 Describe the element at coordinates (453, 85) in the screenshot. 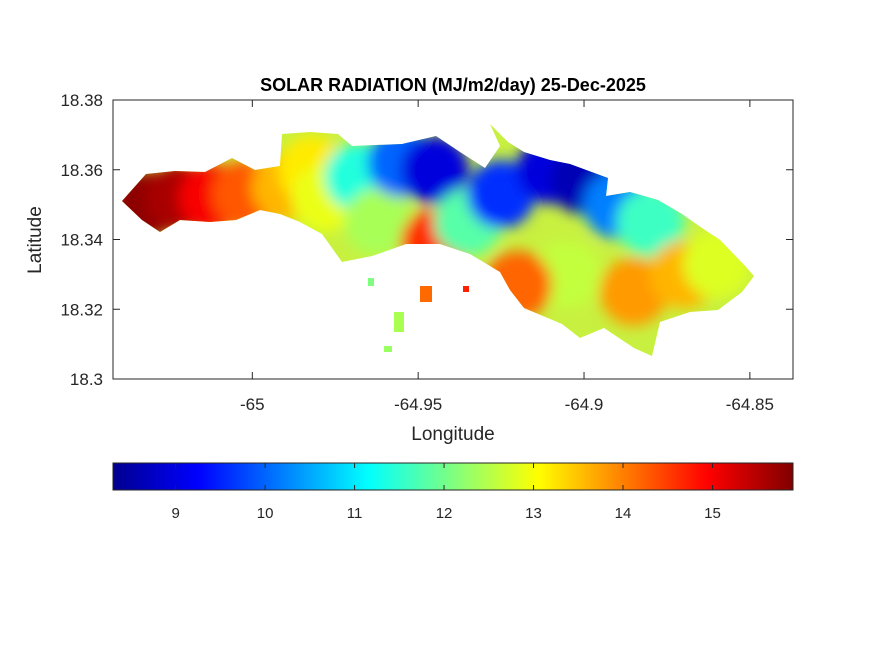

I see `chart-title: SOLAR RADIATION (MJ/m2/day) 25-Dec-2025` at that location.